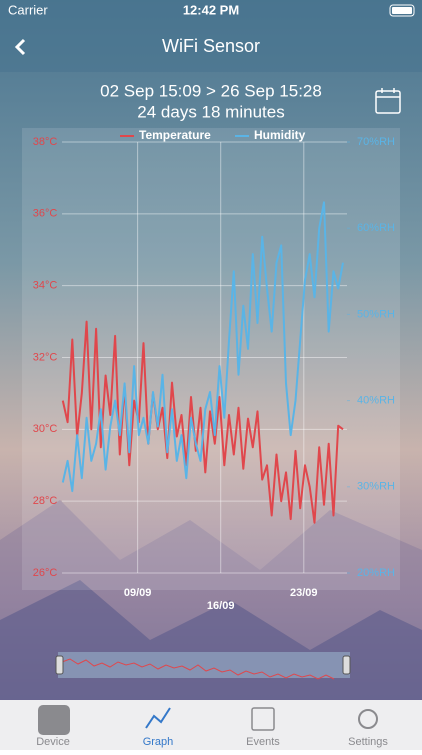 This screenshot has width=422, height=755. What do you see at coordinates (45, 357) in the screenshot?
I see `y-tick-label: 32°C` at bounding box center [45, 357].